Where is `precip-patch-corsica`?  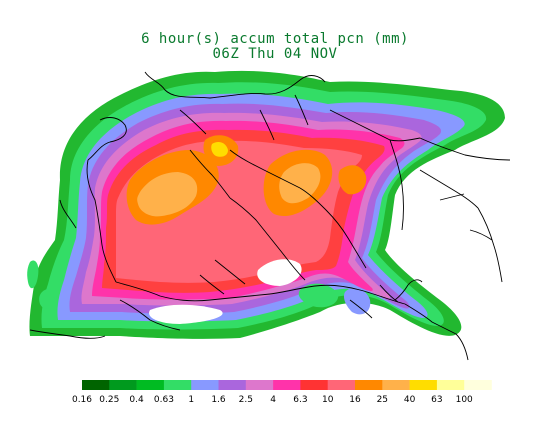
precip-patch-corsica is located at coordinates (33, 274).